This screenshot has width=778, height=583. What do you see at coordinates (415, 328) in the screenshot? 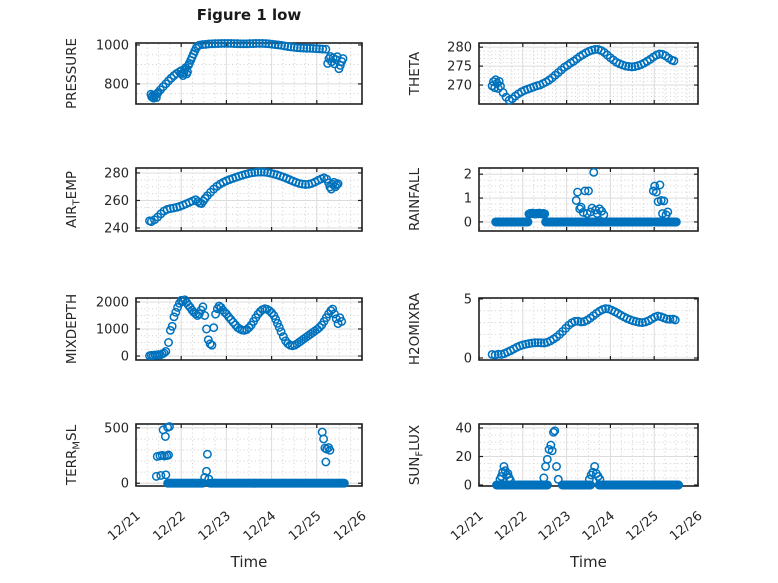
I see `ylabel-h2omixra: H2OMIXRA` at bounding box center [415, 328].